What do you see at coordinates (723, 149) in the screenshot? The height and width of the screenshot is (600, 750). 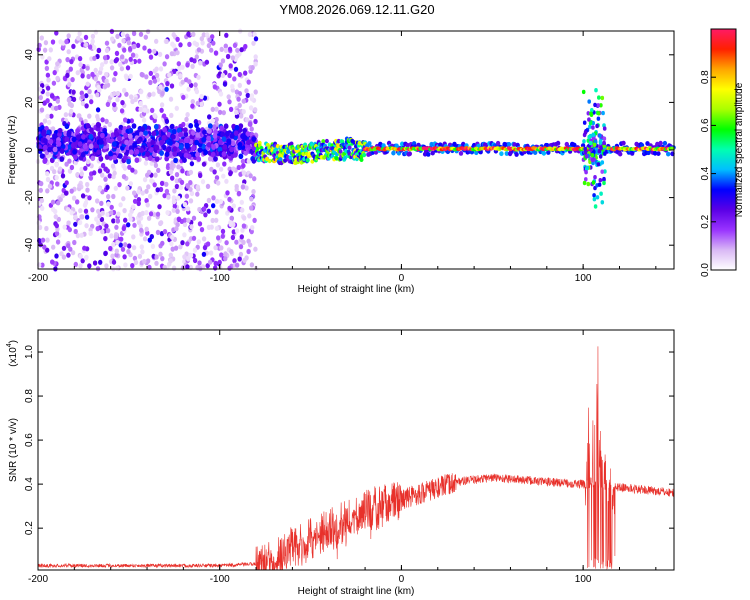 I see `colorbar-gradient` at bounding box center [723, 149].